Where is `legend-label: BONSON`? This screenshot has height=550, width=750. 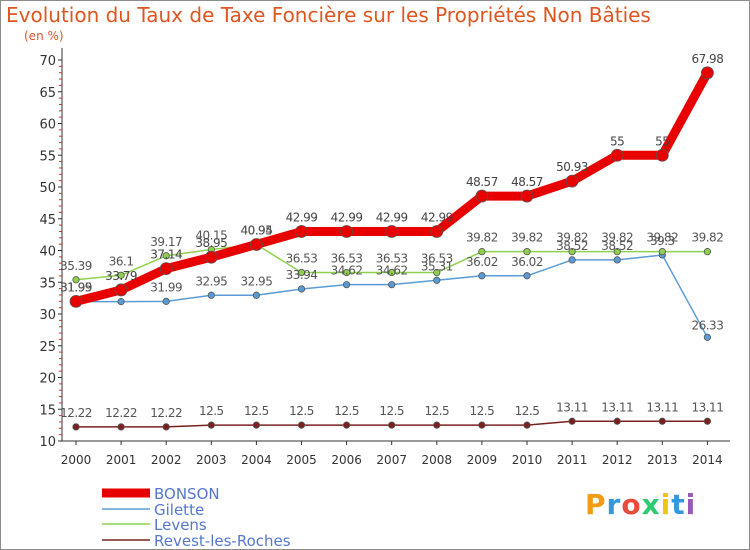 legend-label: BONSON is located at coordinates (187, 494).